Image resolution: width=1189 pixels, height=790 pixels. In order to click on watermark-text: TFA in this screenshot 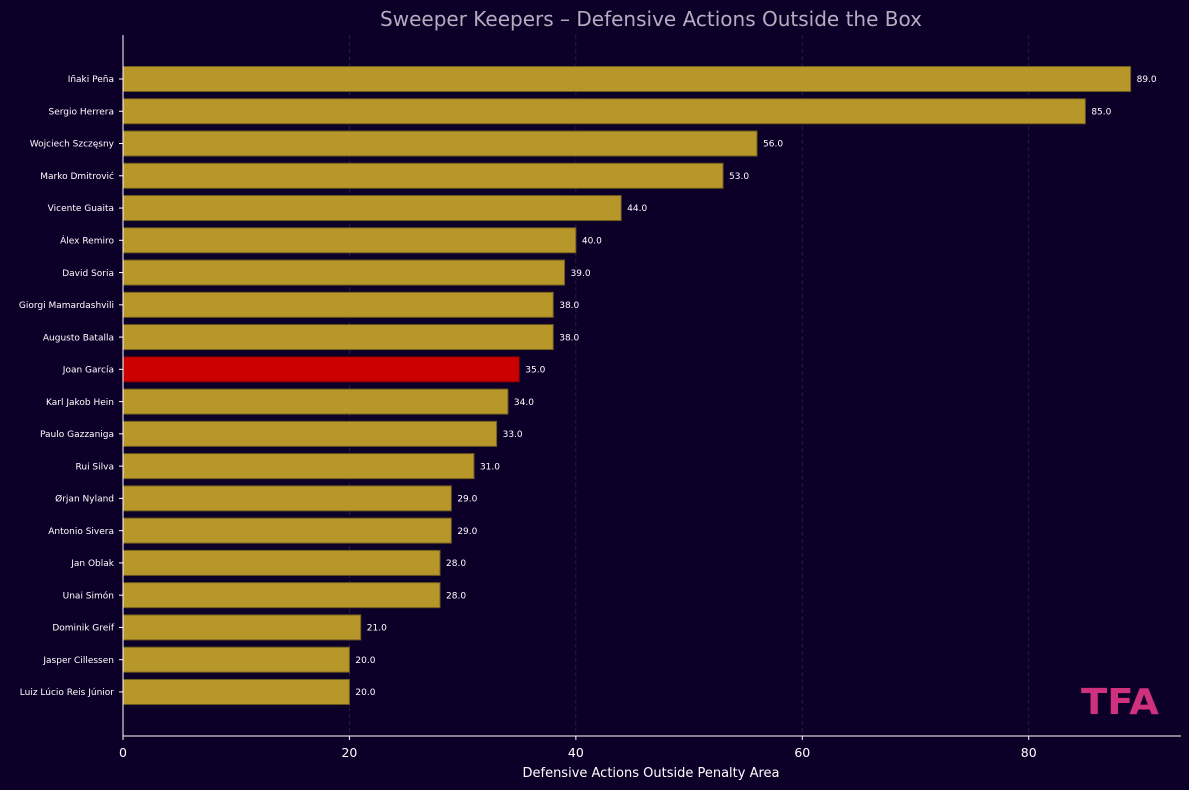, I will do `click(1120, 702)`.